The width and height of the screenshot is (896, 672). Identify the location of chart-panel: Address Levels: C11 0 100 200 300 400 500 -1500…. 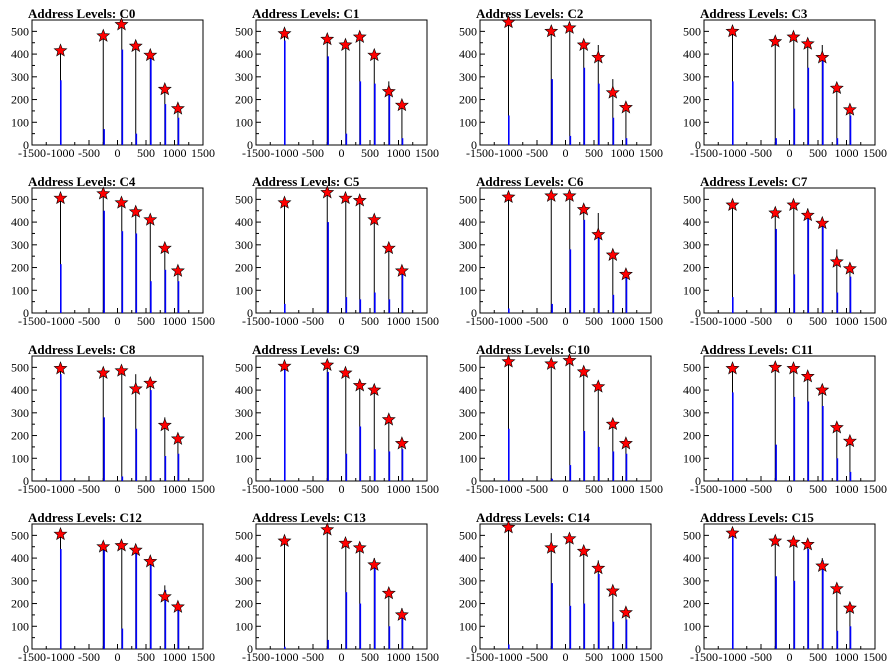
(784, 420).